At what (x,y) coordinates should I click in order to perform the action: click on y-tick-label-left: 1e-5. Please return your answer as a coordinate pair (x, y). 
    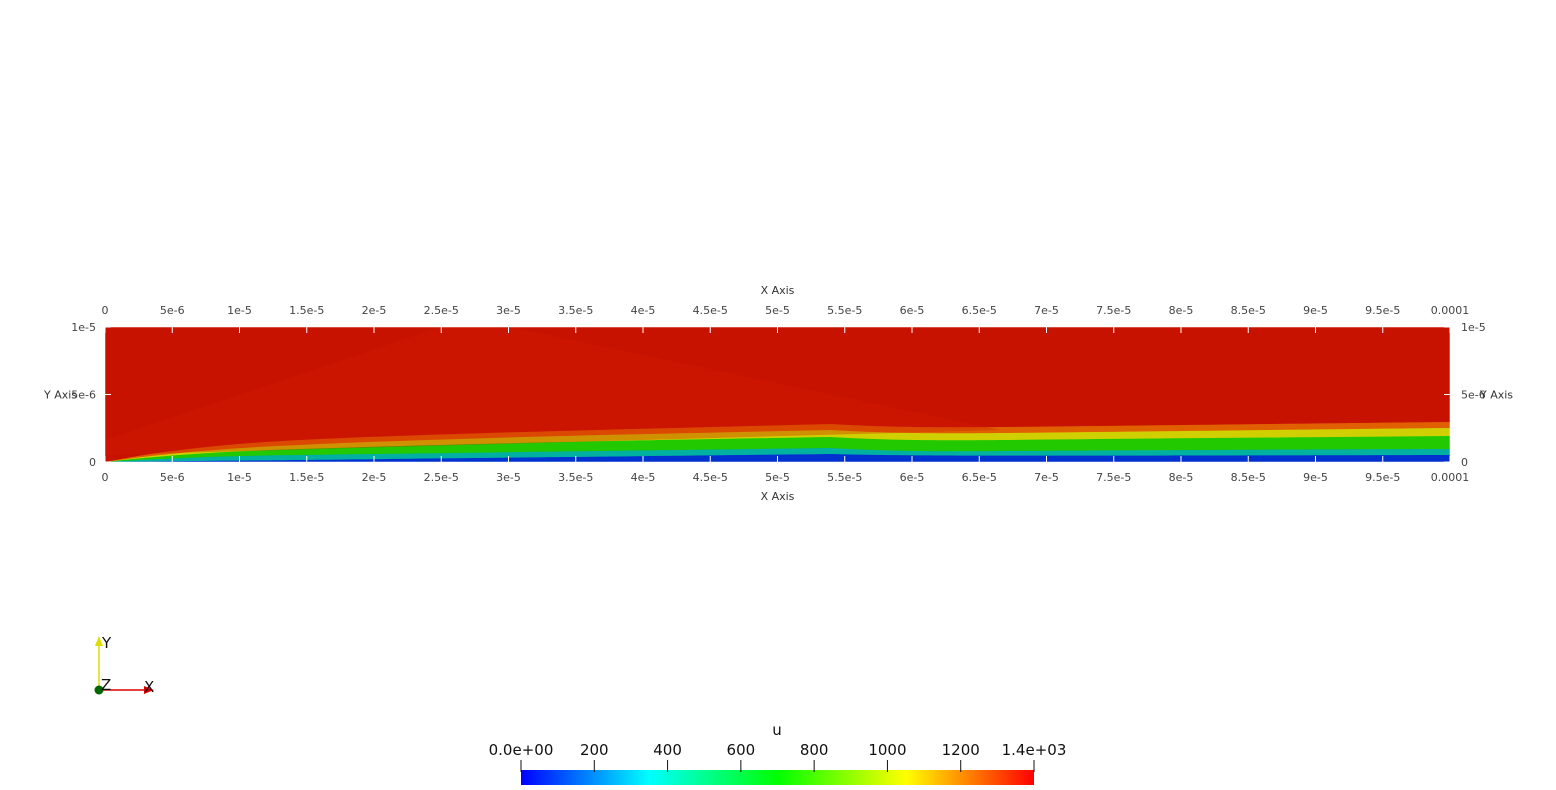
    Looking at the image, I should click on (83, 327).